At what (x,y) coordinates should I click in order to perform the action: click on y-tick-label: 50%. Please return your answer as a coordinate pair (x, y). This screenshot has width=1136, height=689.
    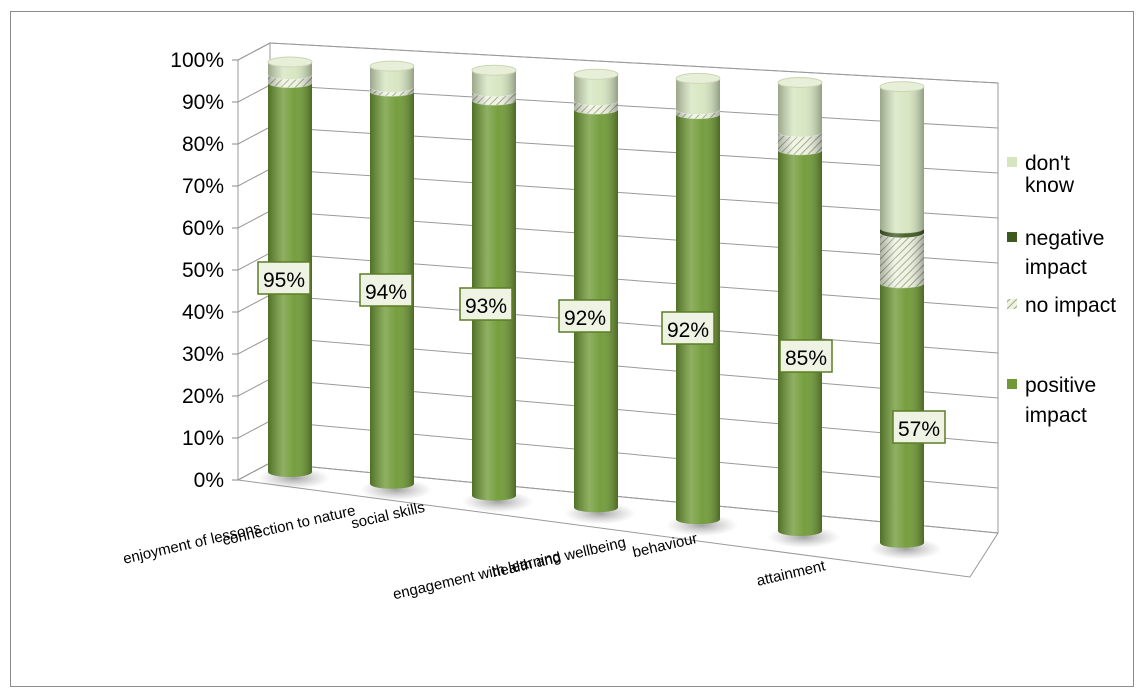
    Looking at the image, I should click on (203, 270).